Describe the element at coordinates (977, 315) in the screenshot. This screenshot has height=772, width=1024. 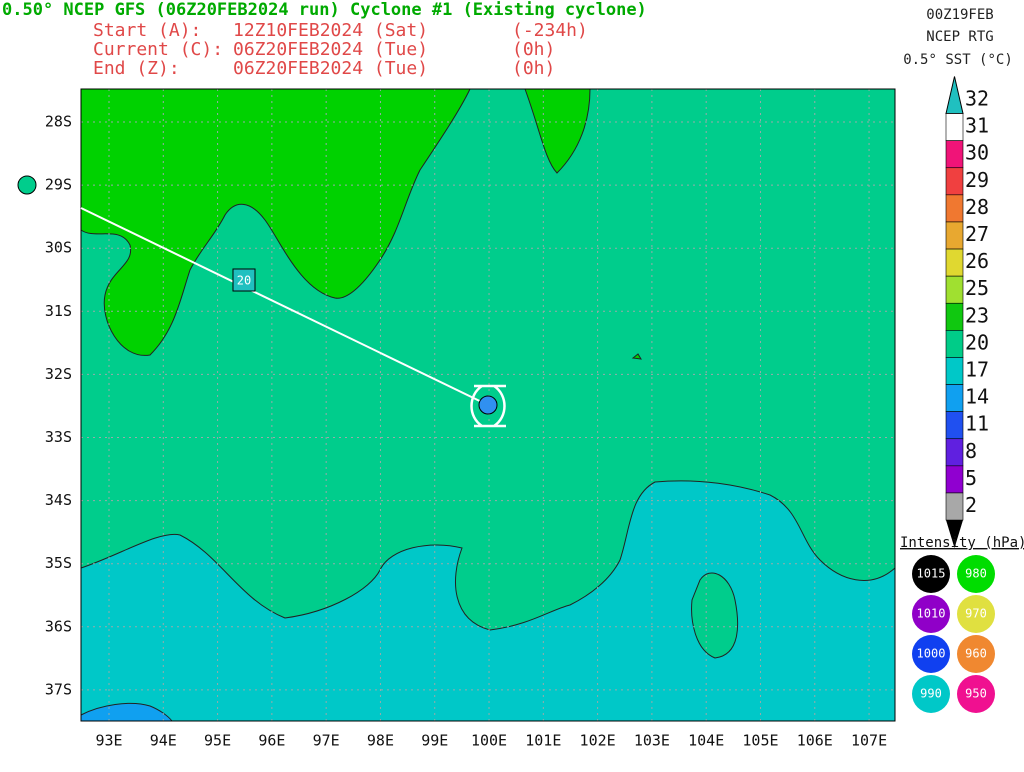
I see `colorbar-label: 23` at that location.